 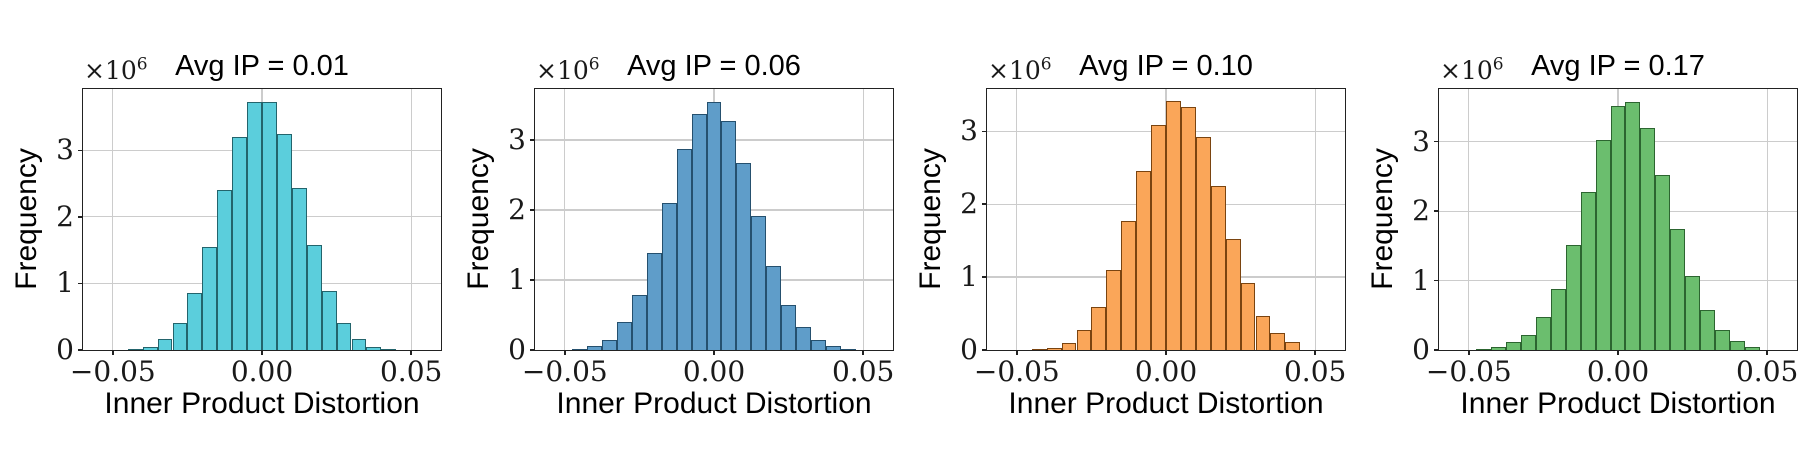 I want to click on y-axis-scale-offset-label: ×106, so click(x=1472, y=70).